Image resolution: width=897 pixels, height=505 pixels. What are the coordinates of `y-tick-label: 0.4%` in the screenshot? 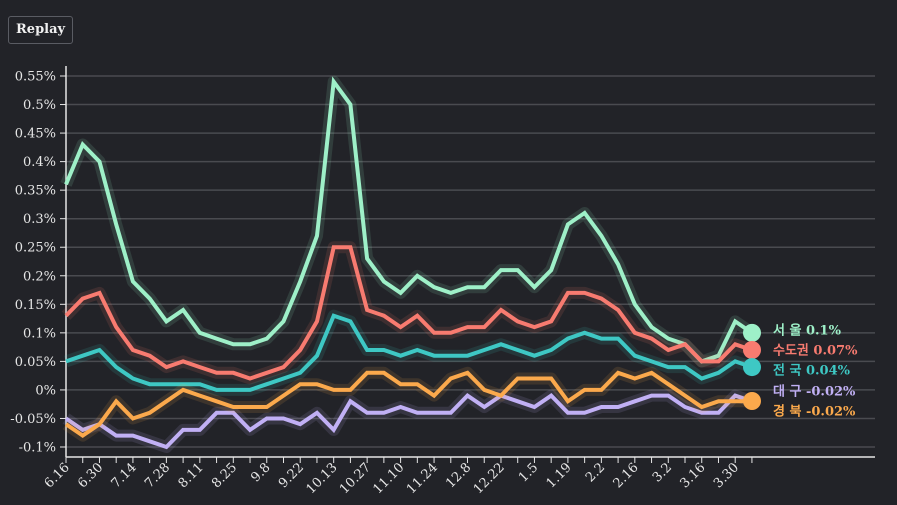 It's located at (39, 162).